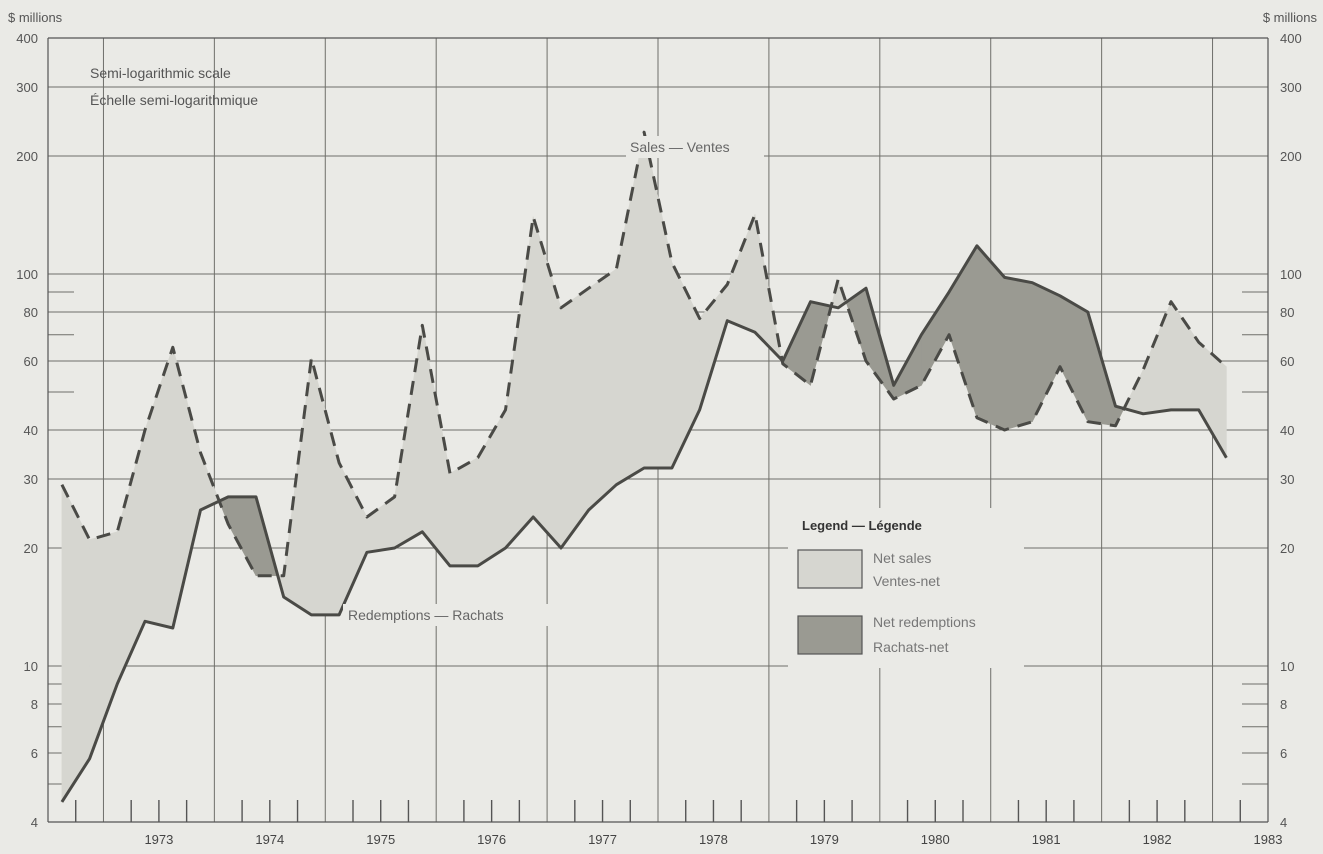 This screenshot has width=1323, height=854. What do you see at coordinates (1287, 361) in the screenshot?
I see `y-tick-label-right: 60` at bounding box center [1287, 361].